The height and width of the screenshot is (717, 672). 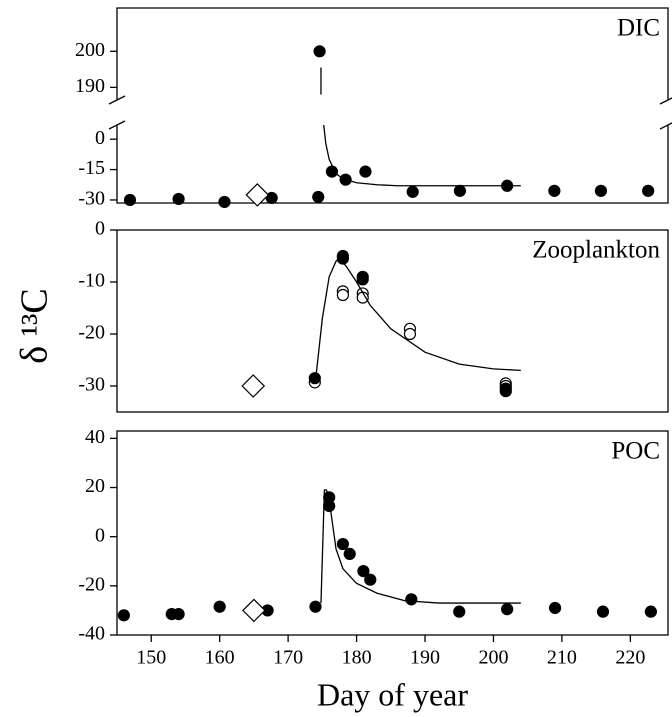 I want to click on y-tick-label: 190, so click(x=90, y=86).